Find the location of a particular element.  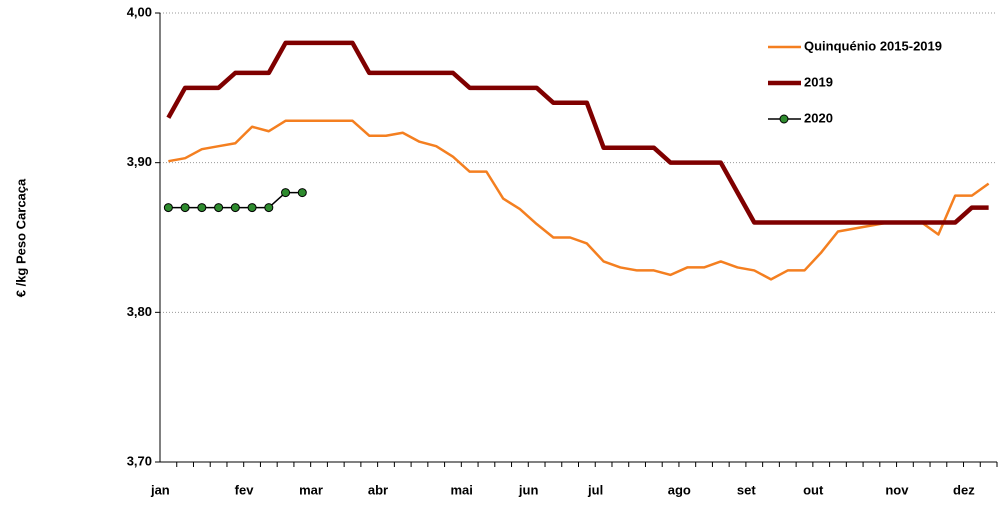

y-tick-label: 3,80 is located at coordinates (139, 311).